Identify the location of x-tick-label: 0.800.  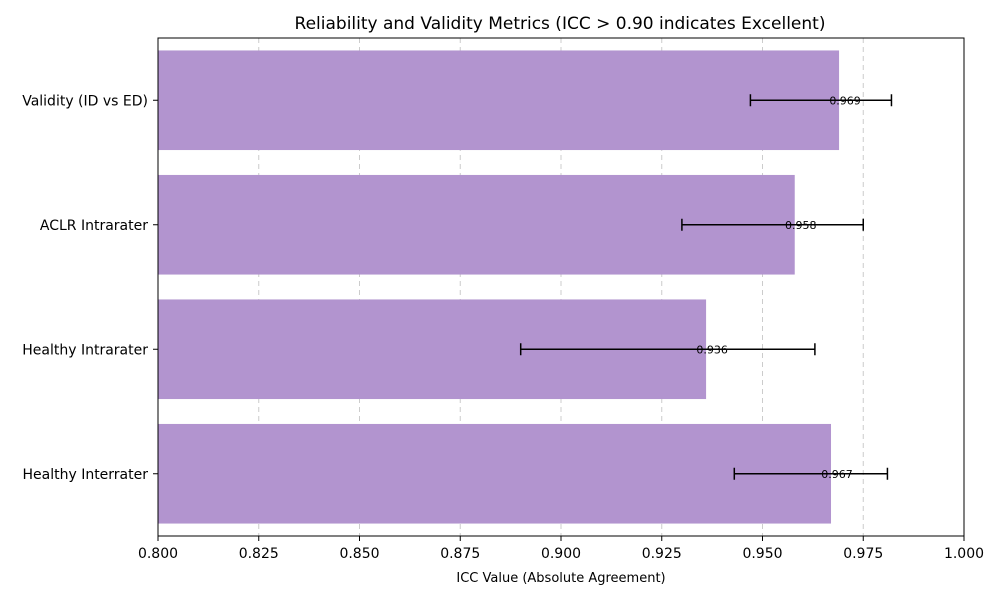
(158, 554).